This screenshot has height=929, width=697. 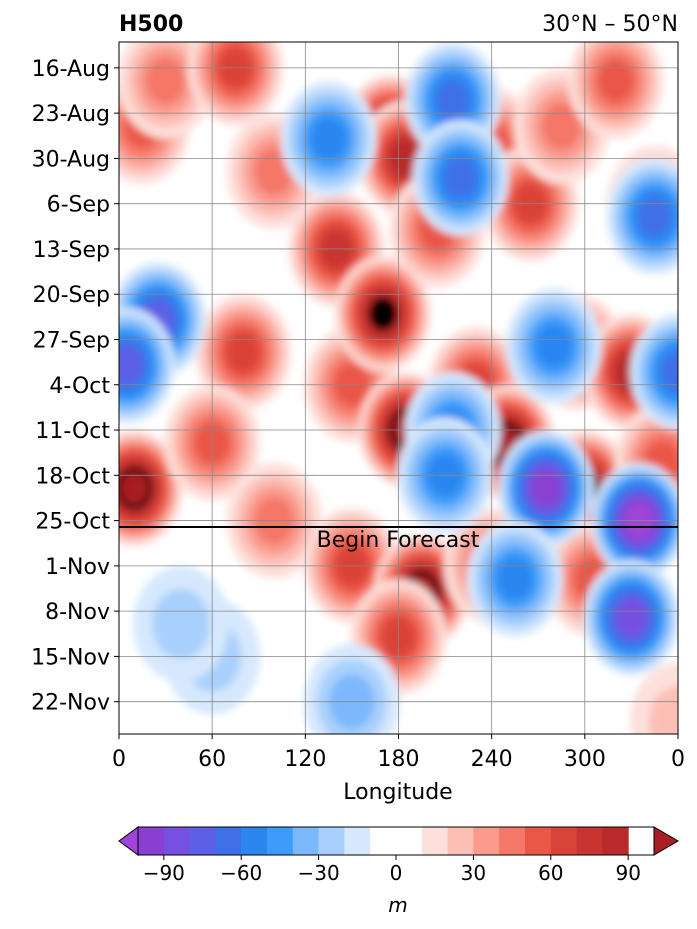 I want to click on y-tick-label: 30-Aug, so click(x=71, y=159).